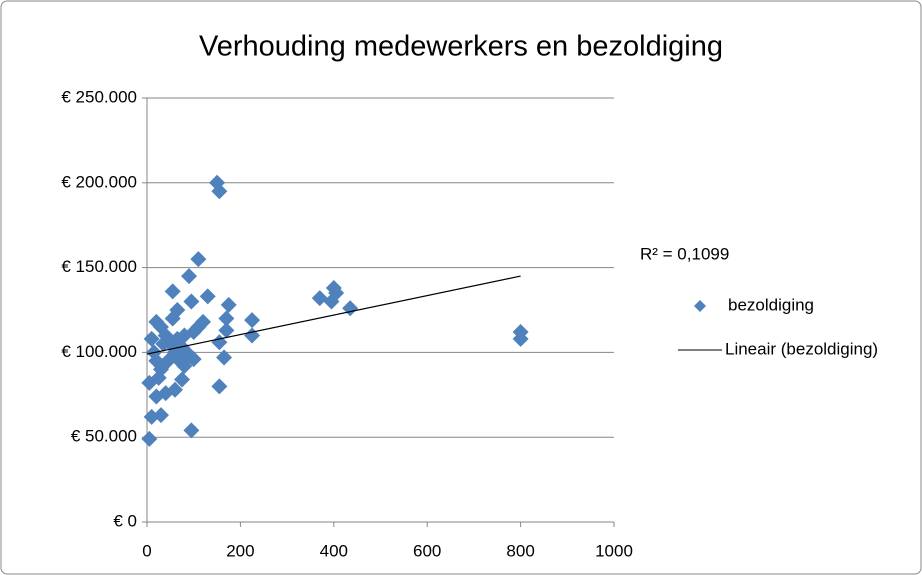 Image resolution: width=922 pixels, height=575 pixels. Describe the element at coordinates (99, 96) in the screenshot. I see `y-tick-label: € 250.000` at that location.